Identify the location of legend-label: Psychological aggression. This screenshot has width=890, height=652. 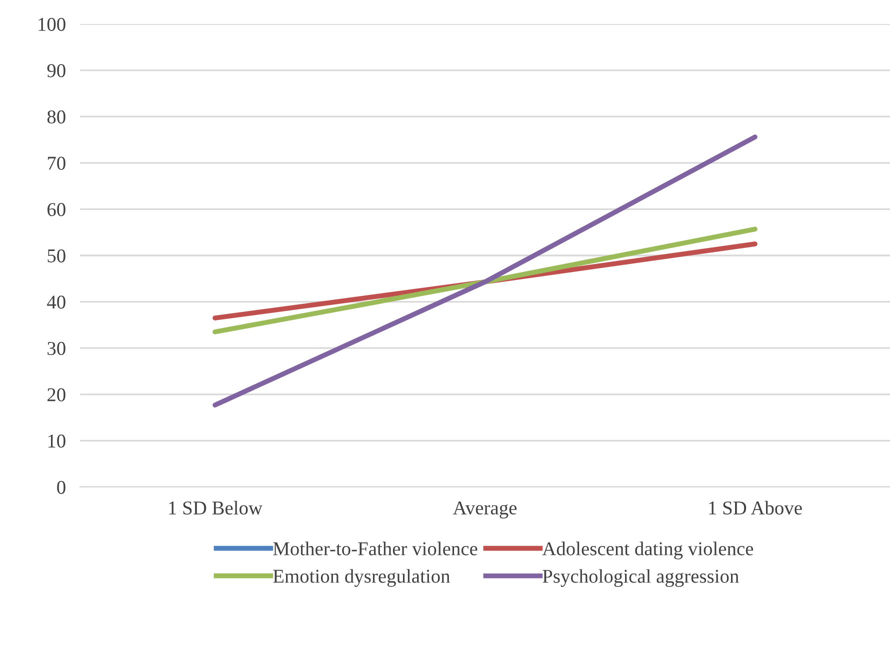
(640, 578).